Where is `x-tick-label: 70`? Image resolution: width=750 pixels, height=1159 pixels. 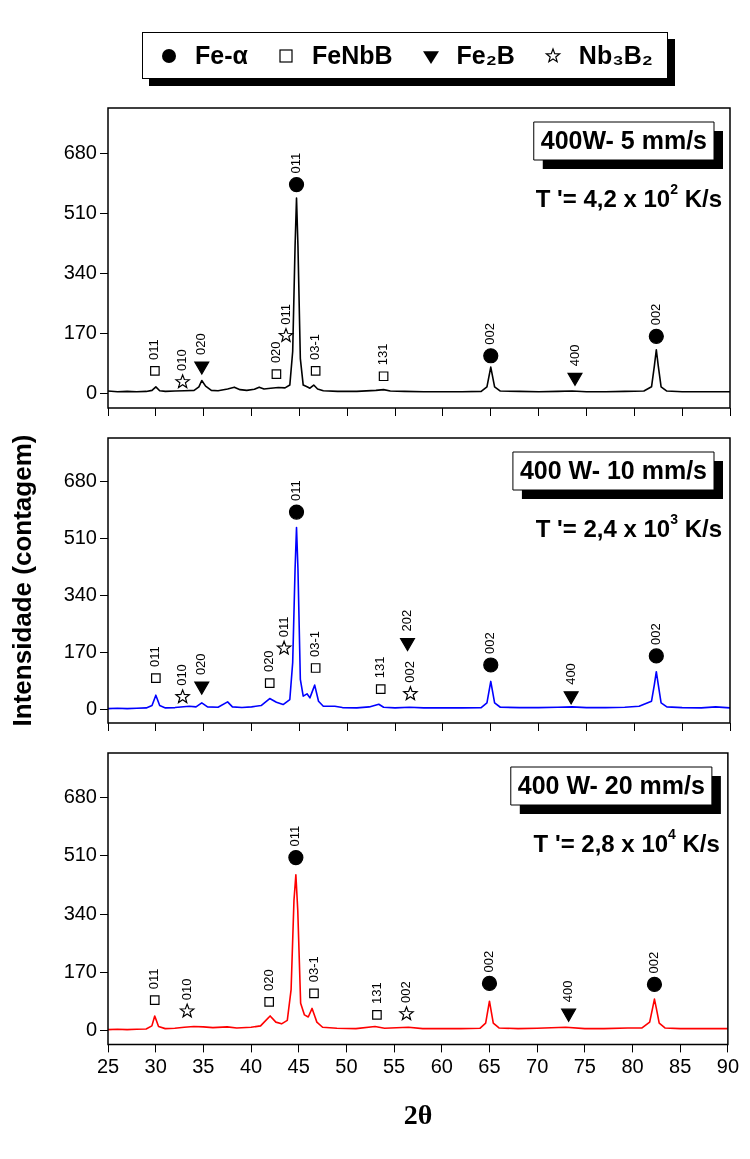 x-tick-label: 70 is located at coordinates (537, 1065).